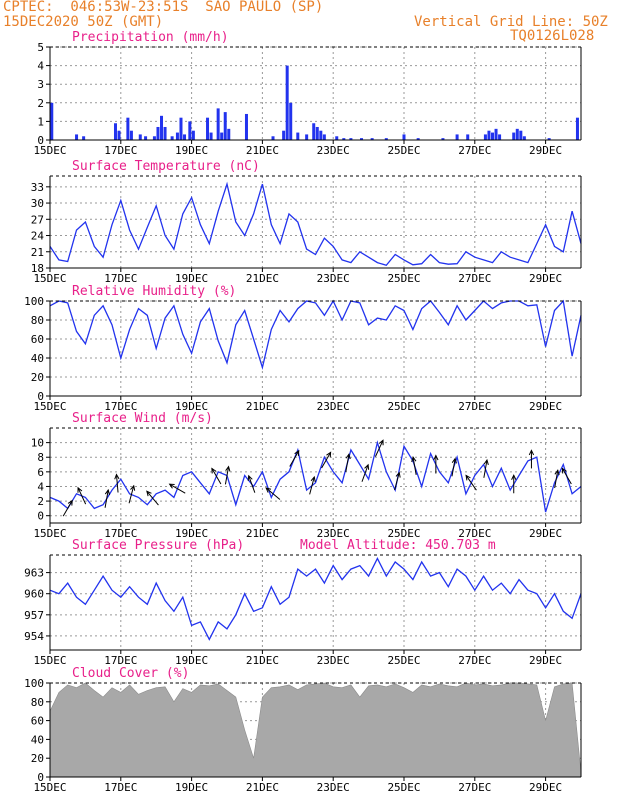  I want to click on panel5-title: Cloud Cover (%), so click(130, 673).